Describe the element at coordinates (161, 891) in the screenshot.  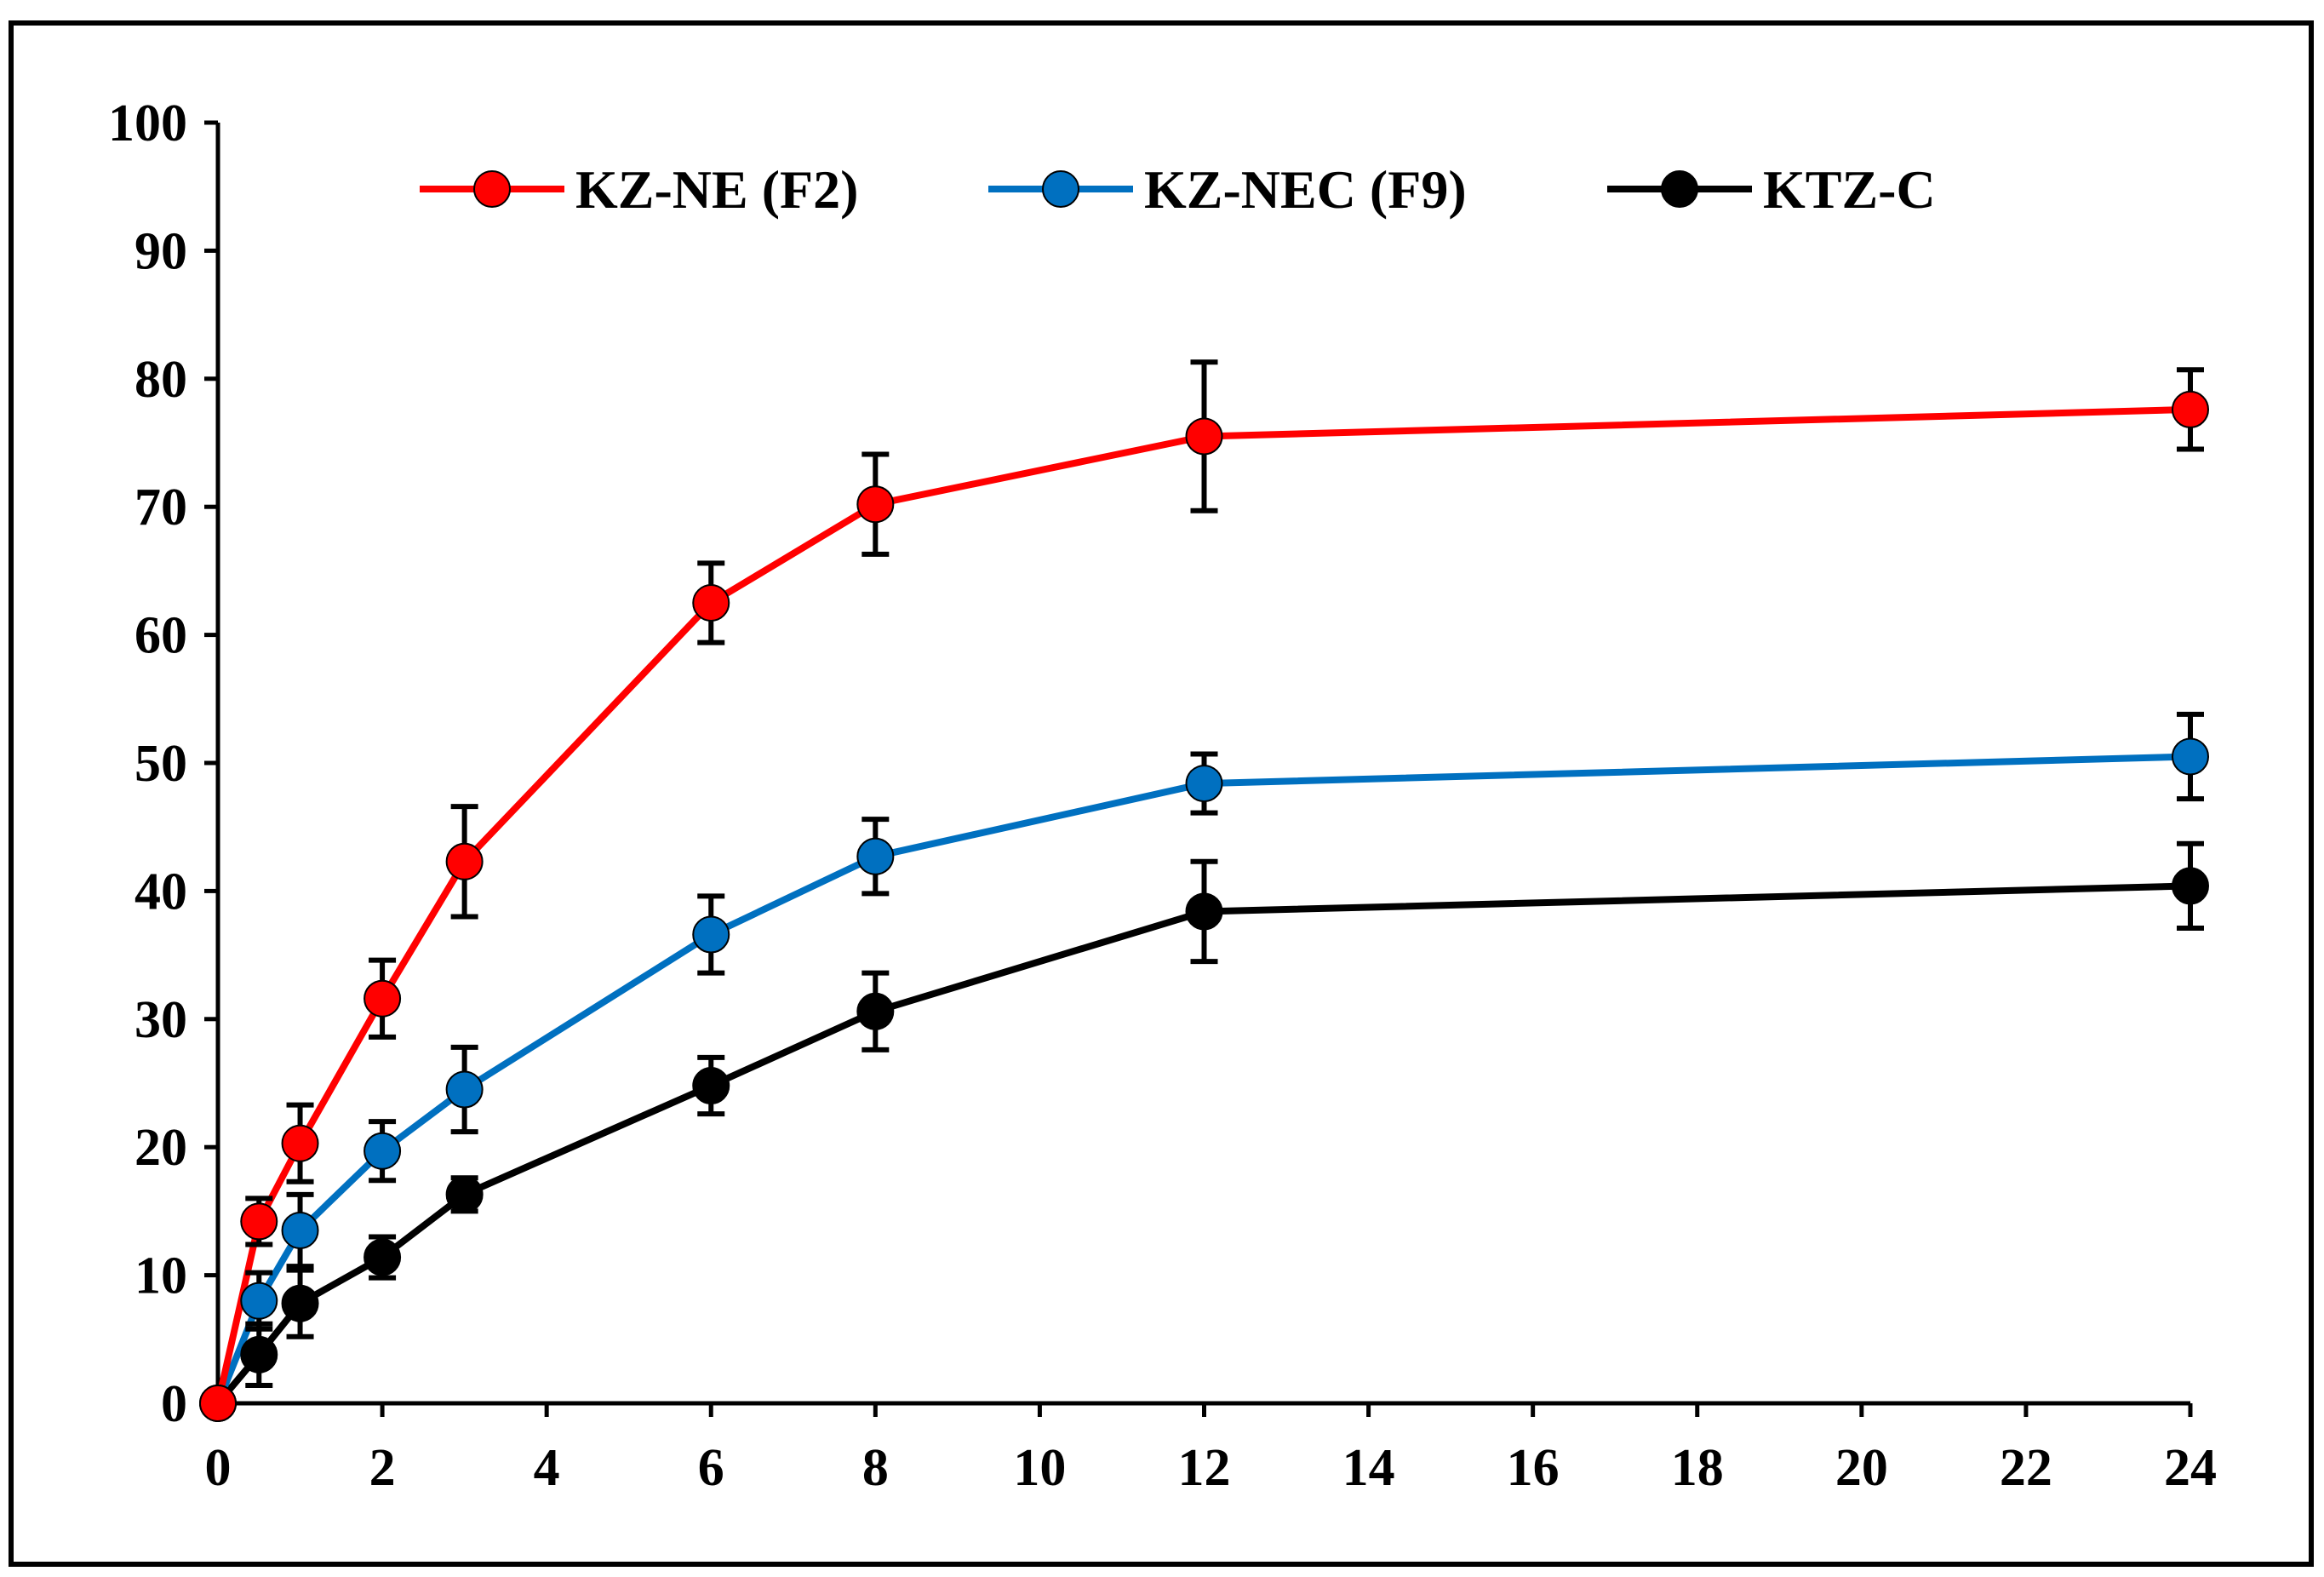
I see `y-tick-label: 40` at that location.